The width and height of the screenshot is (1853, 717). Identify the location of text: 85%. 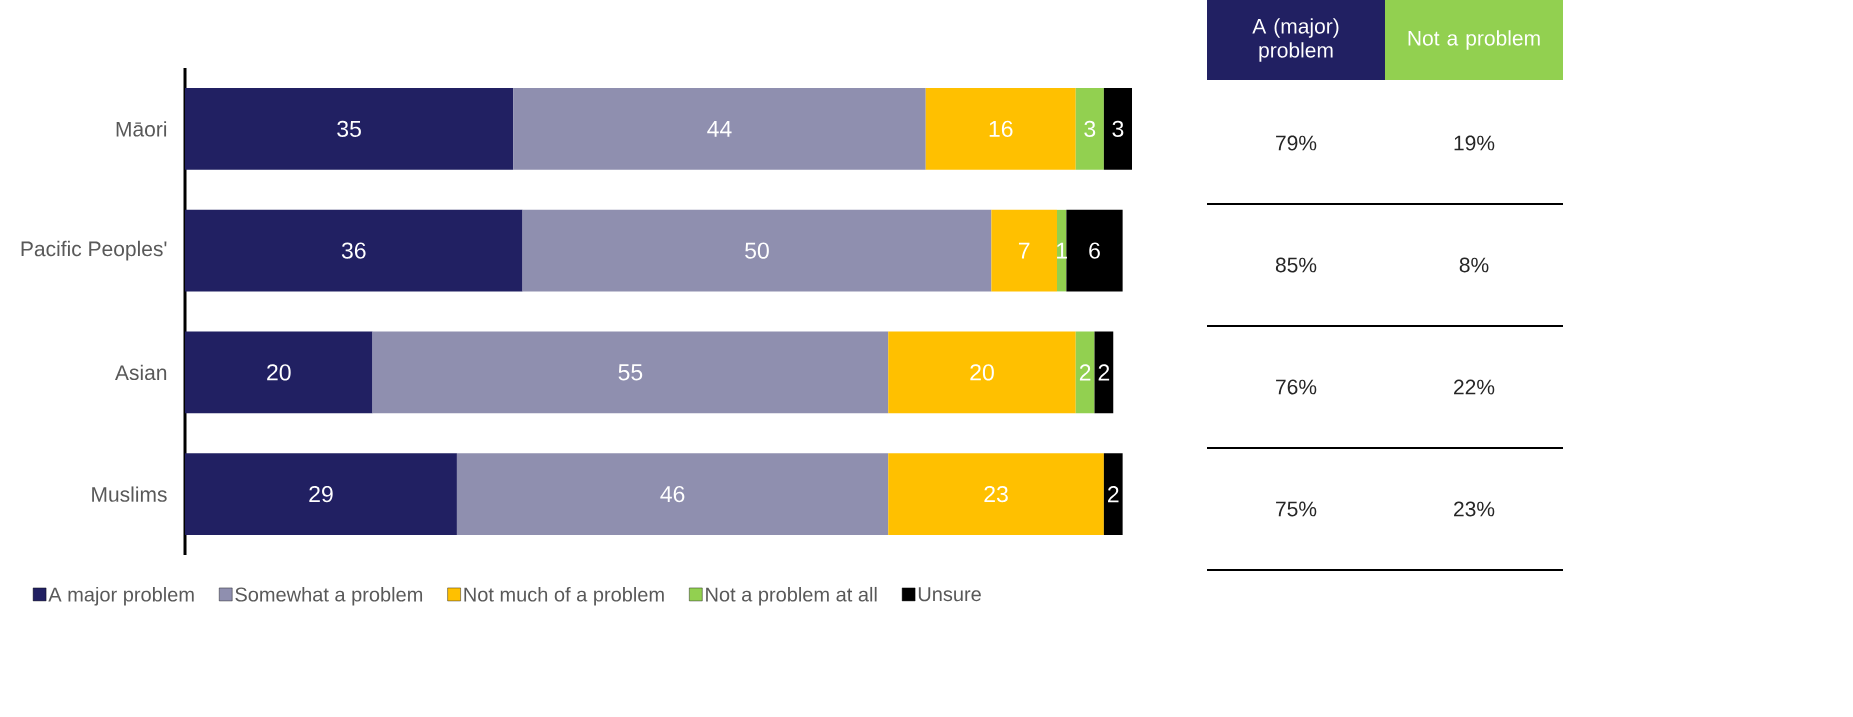
(1296, 265).